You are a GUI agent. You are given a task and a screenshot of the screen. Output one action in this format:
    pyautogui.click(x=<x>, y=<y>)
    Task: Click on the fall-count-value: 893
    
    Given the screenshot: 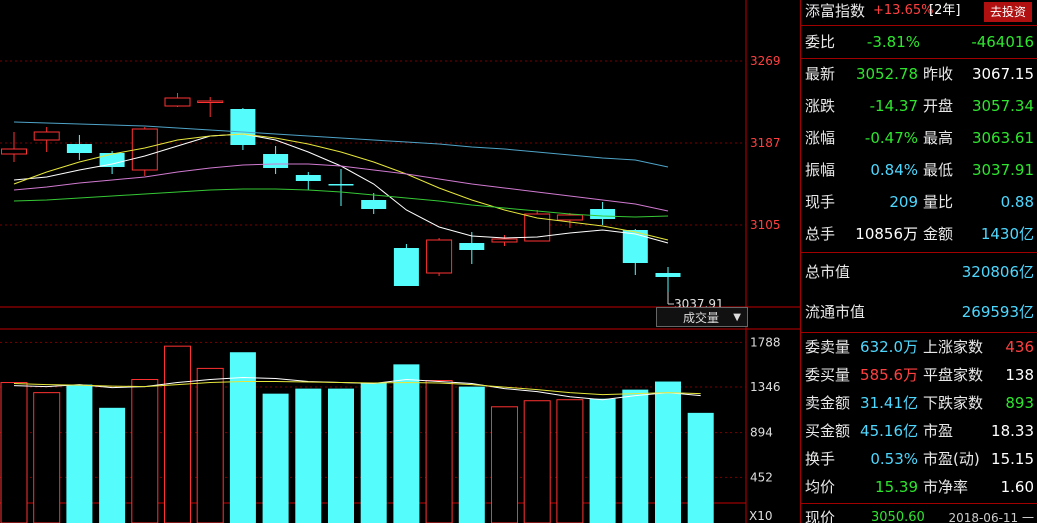 What is the action you would take?
    pyautogui.click(x=1019, y=403)
    